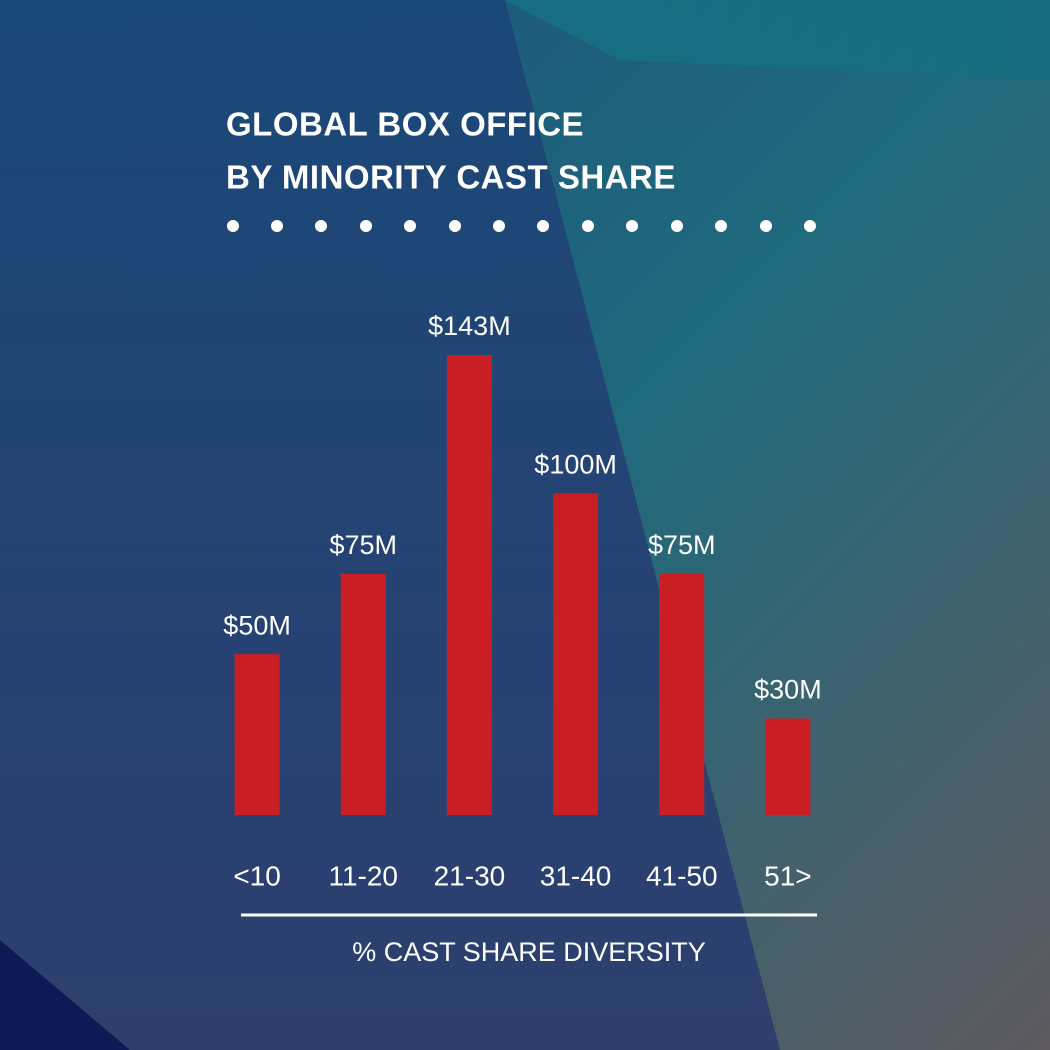 The width and height of the screenshot is (1050, 1050). What do you see at coordinates (405, 124) in the screenshot?
I see `chart-title: GLOBAL BOX OFFICE` at bounding box center [405, 124].